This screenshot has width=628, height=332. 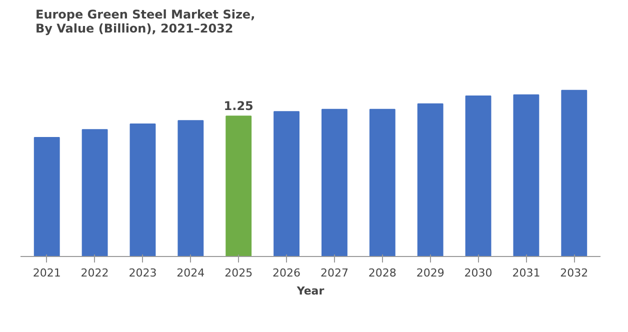 I want to click on x-tick-label: 2023, so click(x=142, y=273).